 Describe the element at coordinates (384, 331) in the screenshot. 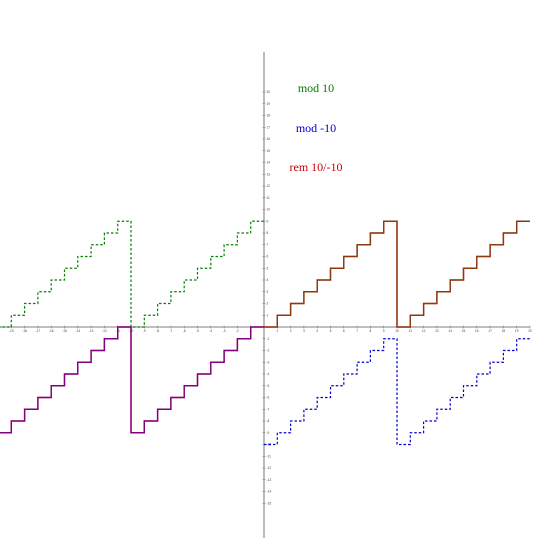

I see `x-tick-label: 9` at that location.